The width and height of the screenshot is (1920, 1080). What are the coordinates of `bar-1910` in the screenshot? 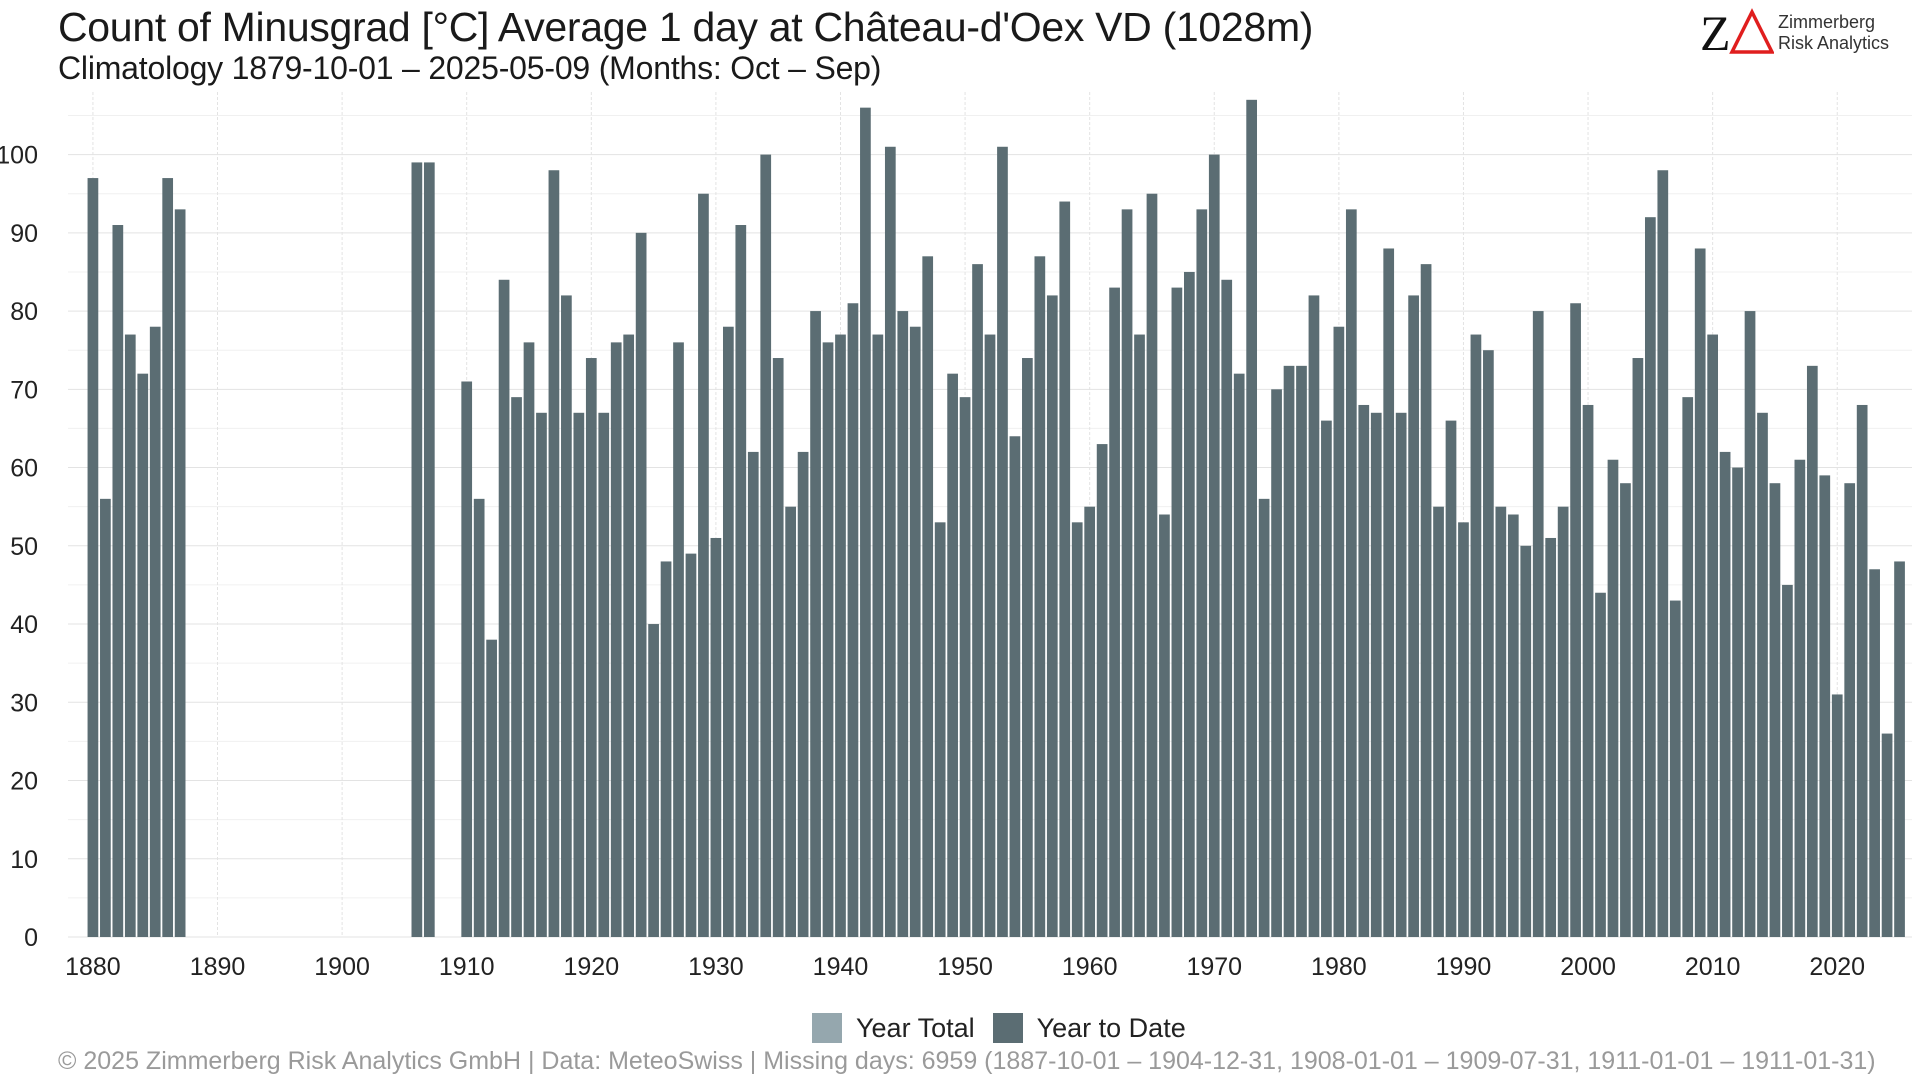 It's located at (467, 659).